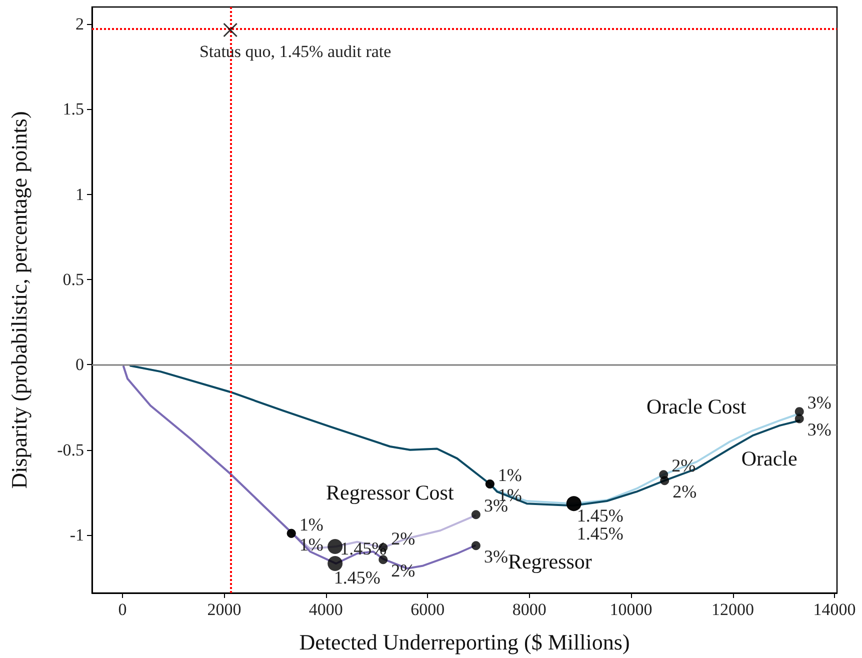  Describe the element at coordinates (295, 51) in the screenshot. I see `annotation: Status quo, 1.45% audit rate` at that location.